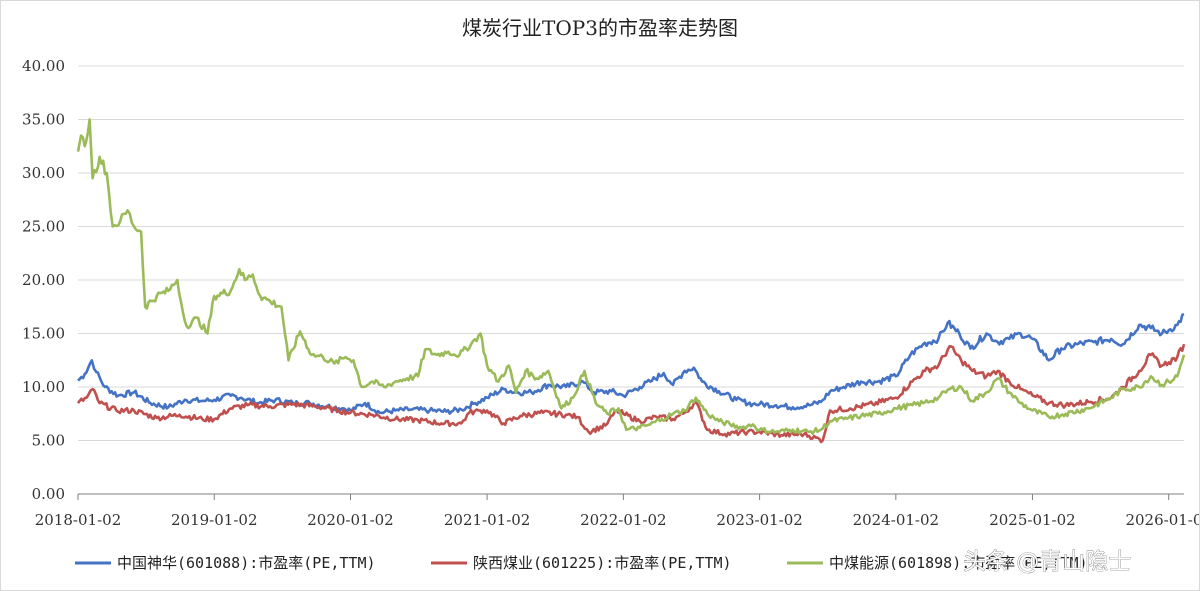 The width and height of the screenshot is (1200, 591). I want to click on y-tick-label: 40.00, so click(43, 66).